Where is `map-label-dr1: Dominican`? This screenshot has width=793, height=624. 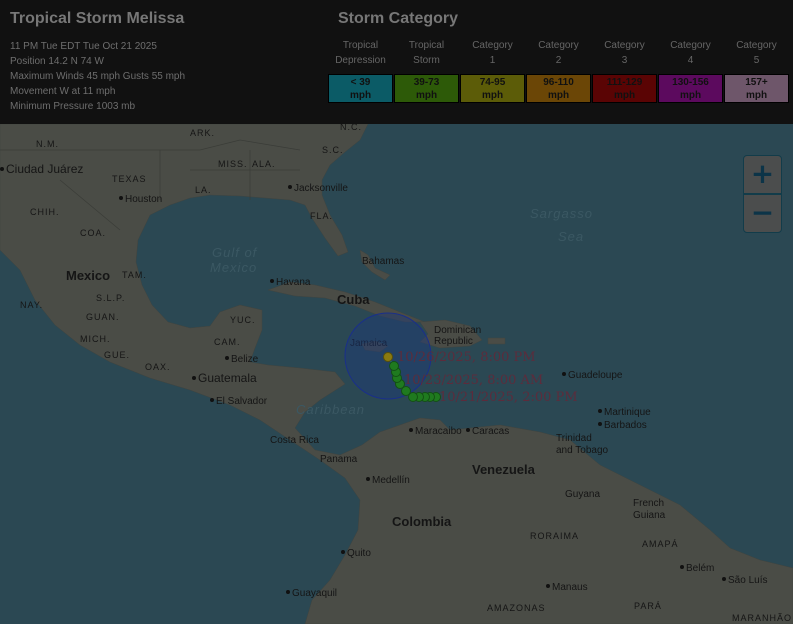 map-label-dr1: Dominican is located at coordinates (457, 330).